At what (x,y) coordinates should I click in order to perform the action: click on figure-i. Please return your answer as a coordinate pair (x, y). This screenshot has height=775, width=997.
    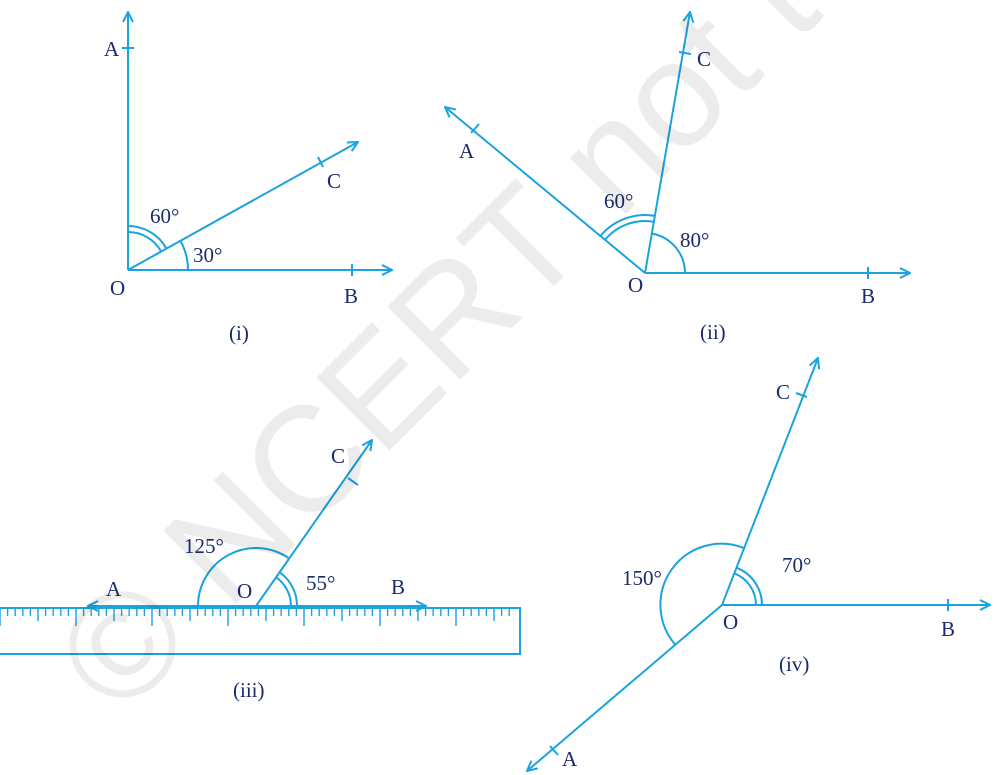
    Looking at the image, I should click on (257, 144).